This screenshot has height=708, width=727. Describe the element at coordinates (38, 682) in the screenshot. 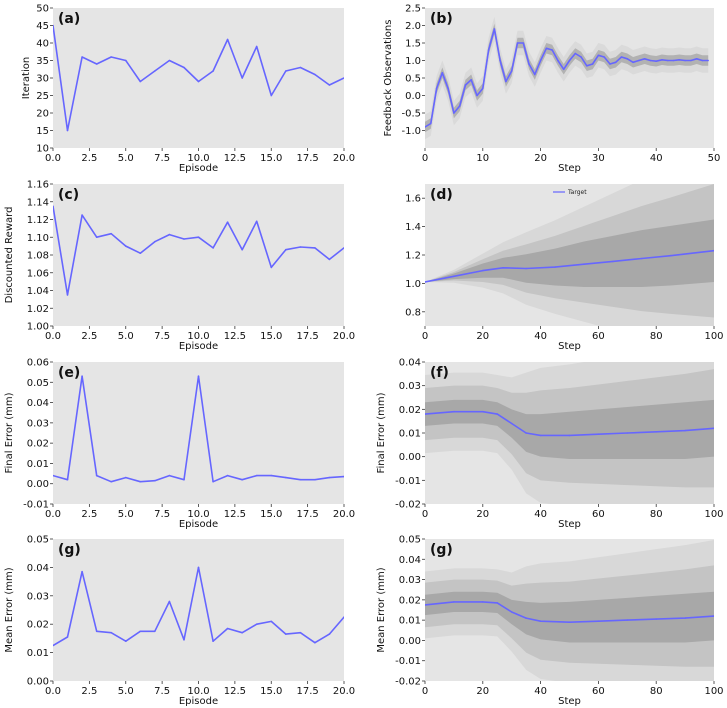

I see `y-tick-label: 0.00` at that location.